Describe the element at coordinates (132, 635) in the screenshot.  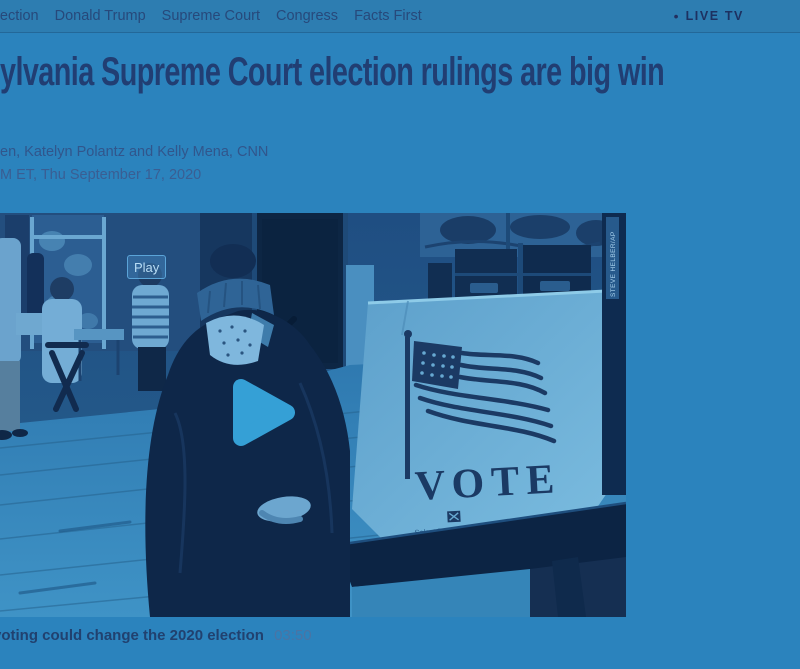
I see `caption-text: voting could change the 2020 election` at that location.